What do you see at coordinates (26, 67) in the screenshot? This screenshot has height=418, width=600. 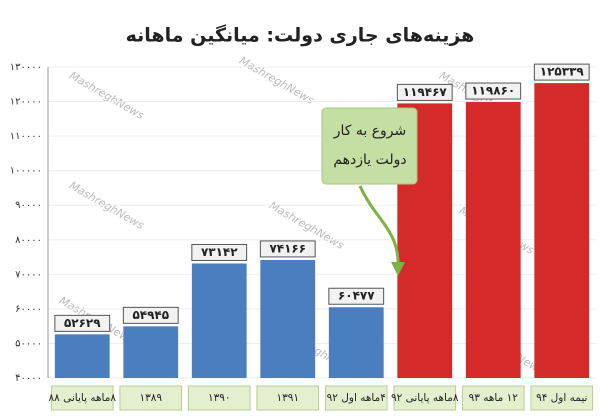 I see `y-tick-label: ۱۳۰۰۰۰` at bounding box center [26, 67].